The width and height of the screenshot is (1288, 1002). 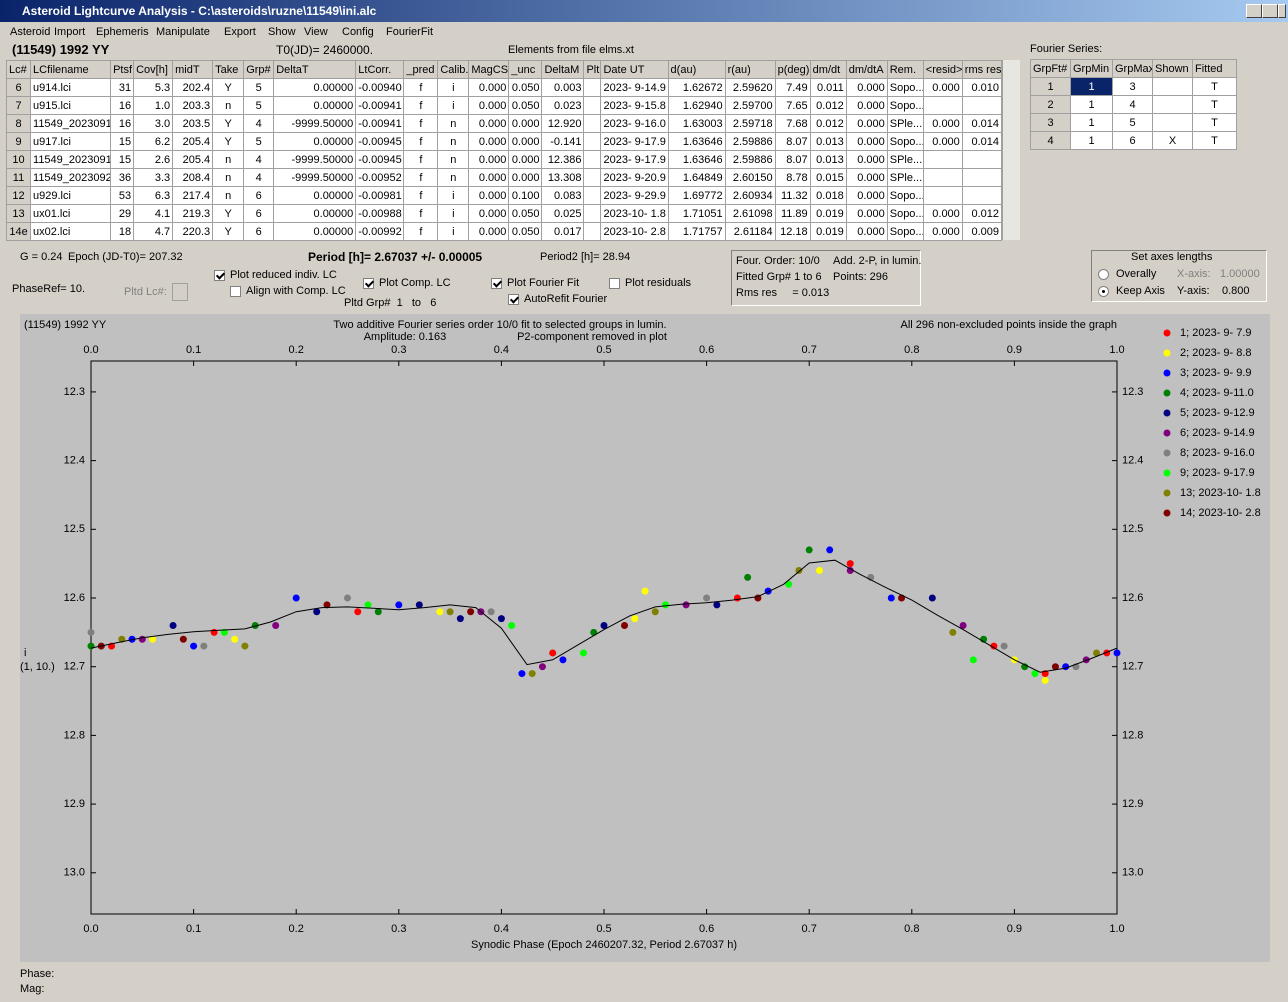 I want to click on menu-item: Ephemeris, so click(x=122, y=32).